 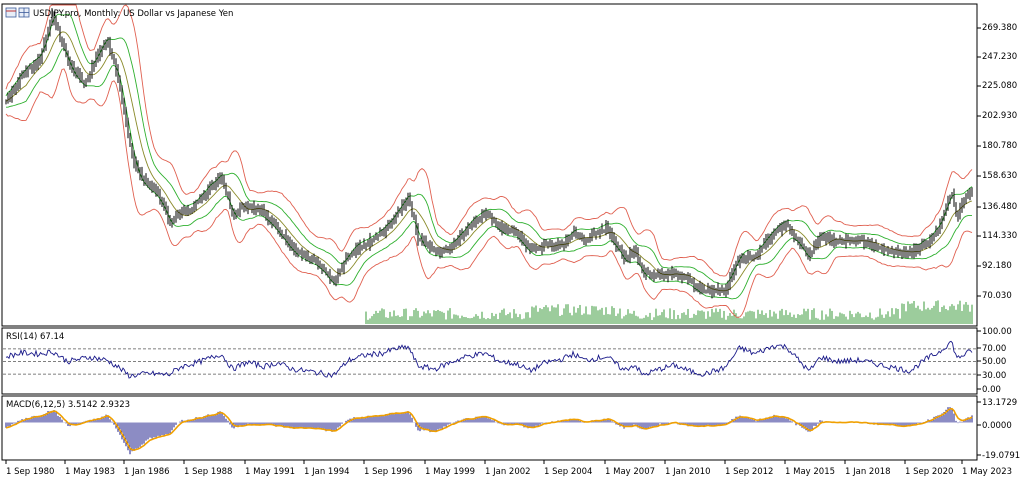 I want to click on macd-tick: 13.1729, so click(x=999, y=403).